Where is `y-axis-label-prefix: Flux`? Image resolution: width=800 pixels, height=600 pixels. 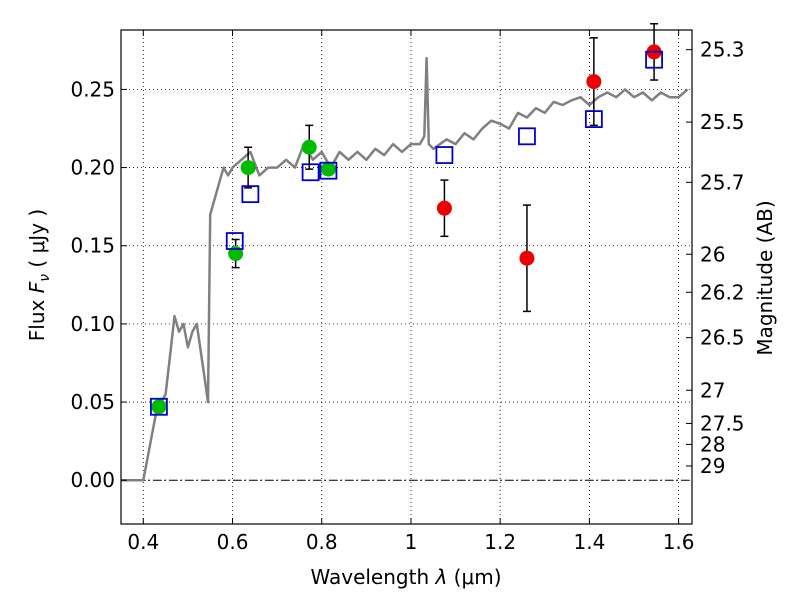 y-axis-label-prefix: Flux is located at coordinates (37, 317).